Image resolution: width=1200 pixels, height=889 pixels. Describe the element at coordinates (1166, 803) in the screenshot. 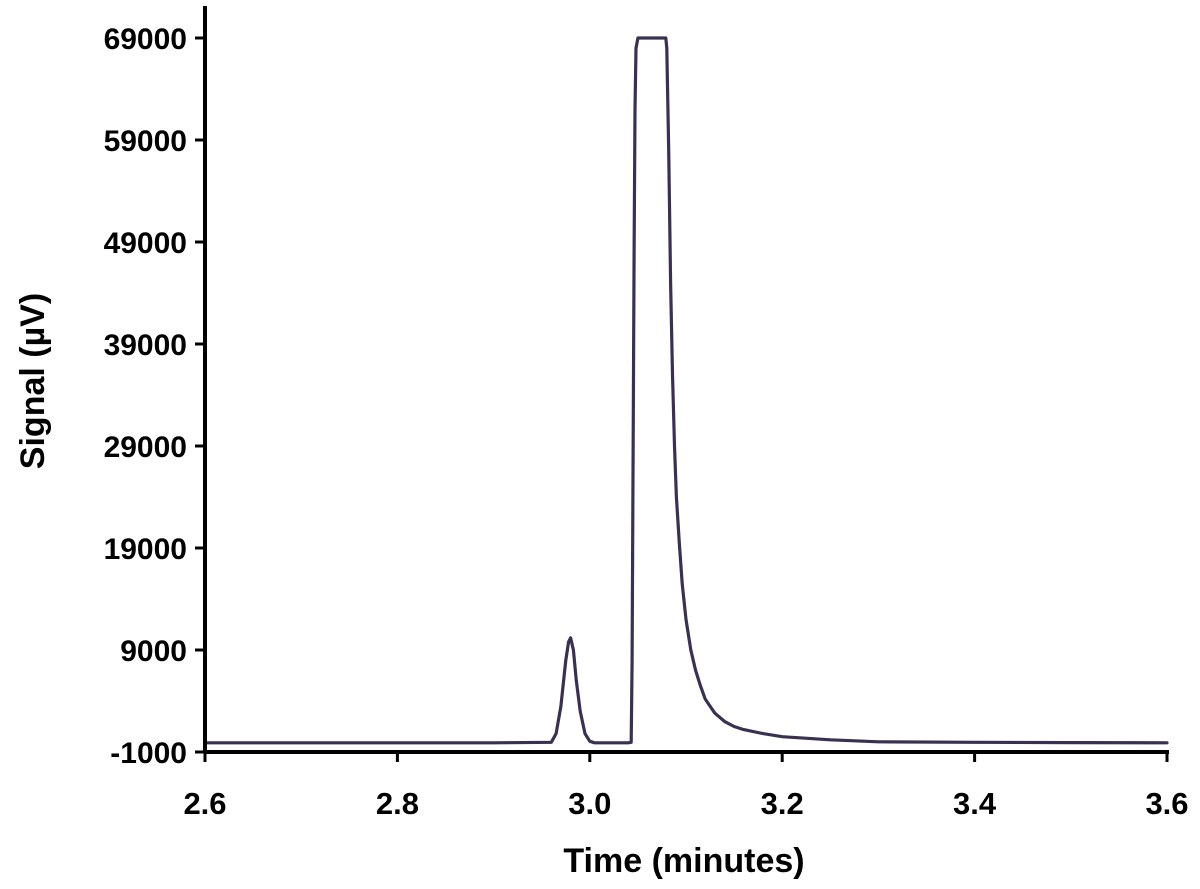

I see `x-tick-label: 3.6` at that location.